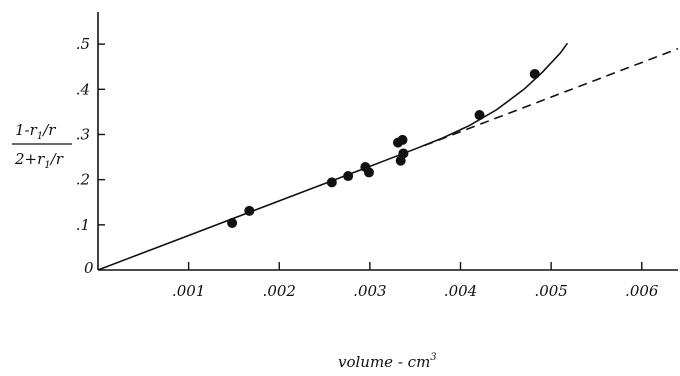 The width and height of the screenshot is (680, 376). I want to click on x-tick-label: .006, so click(642, 291).